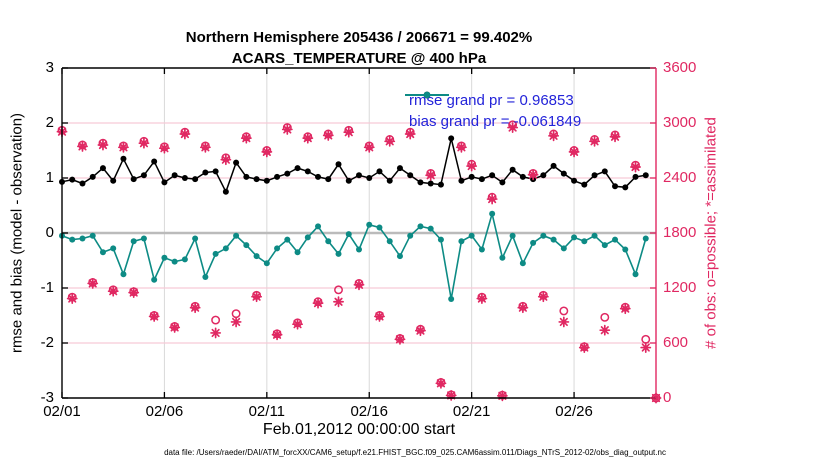 The height and width of the screenshot is (470, 830). Describe the element at coordinates (359, 429) in the screenshot. I see `x-axis-label: Feb.01,2012 00:00:00 start` at that location.